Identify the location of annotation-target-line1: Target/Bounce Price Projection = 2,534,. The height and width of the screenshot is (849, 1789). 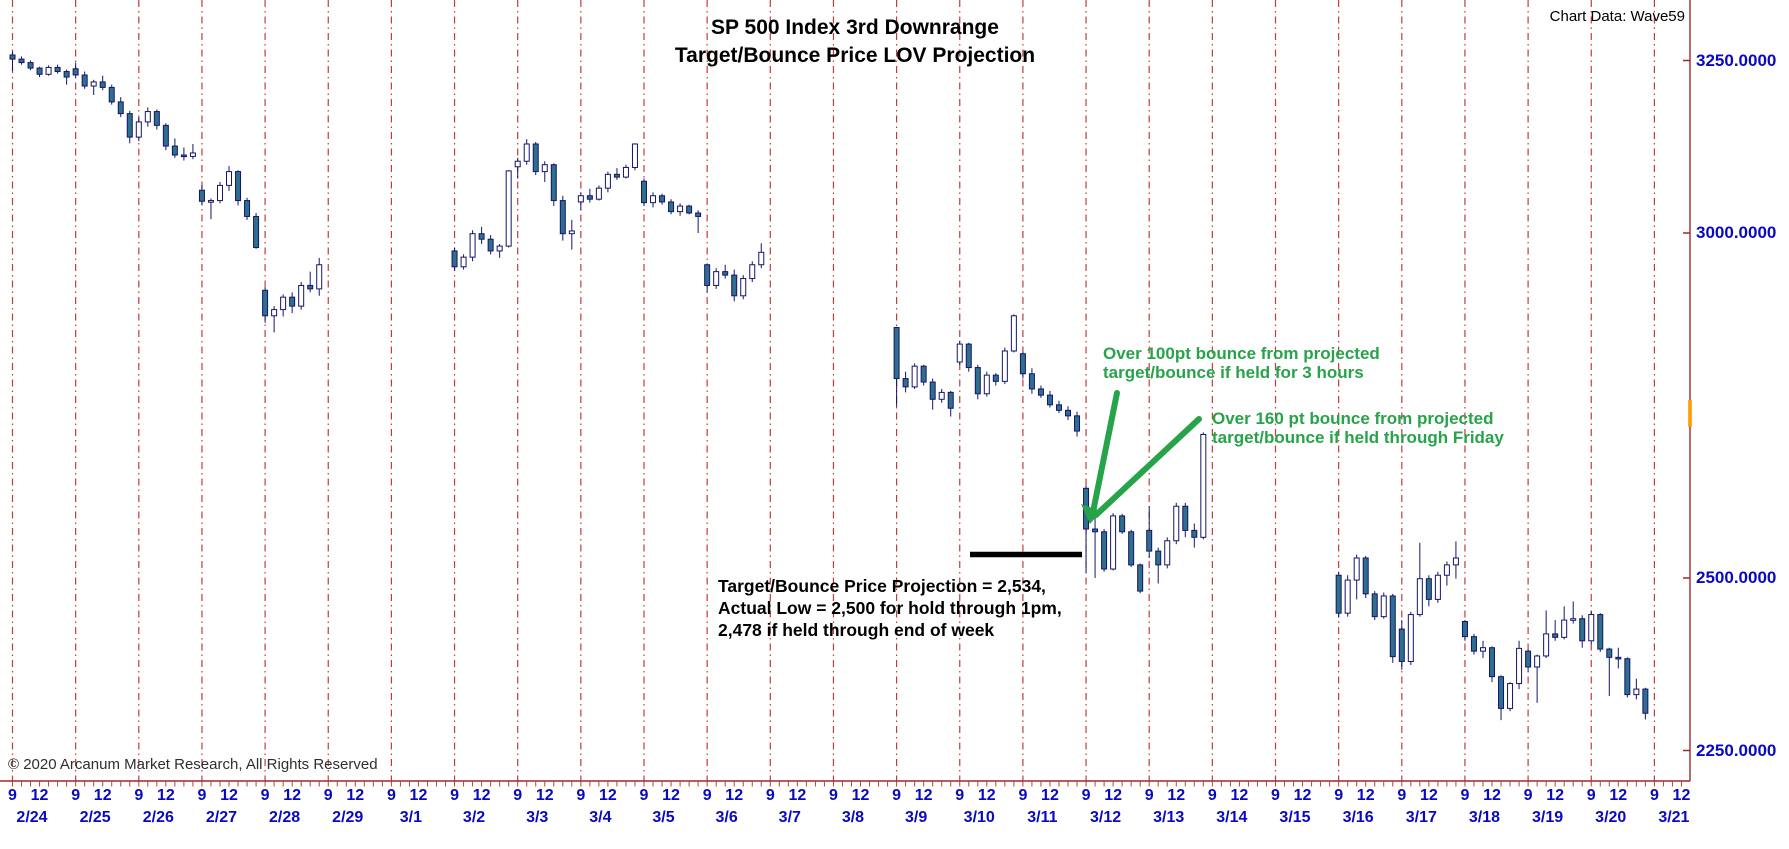
(882, 586).